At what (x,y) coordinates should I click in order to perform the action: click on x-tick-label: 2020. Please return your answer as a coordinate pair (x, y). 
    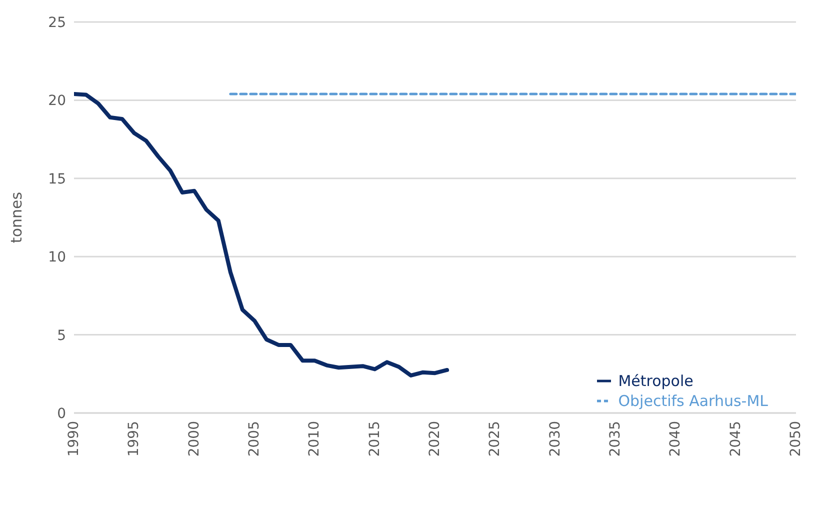
    Looking at the image, I should click on (434, 439).